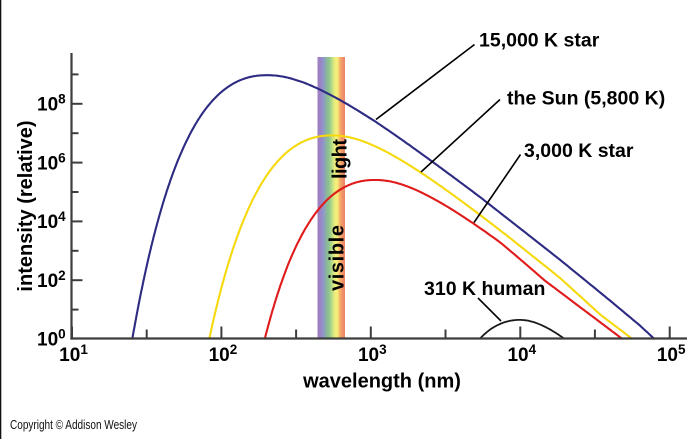 The height and width of the screenshot is (444, 699). Describe the element at coordinates (26, 205) in the screenshot. I see `svg-text: intensity (relative)` at that location.